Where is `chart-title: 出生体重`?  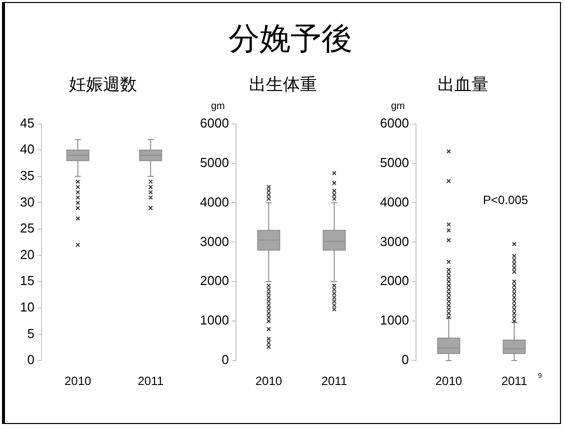
chart-title: 出生体重 is located at coordinates (283, 85).